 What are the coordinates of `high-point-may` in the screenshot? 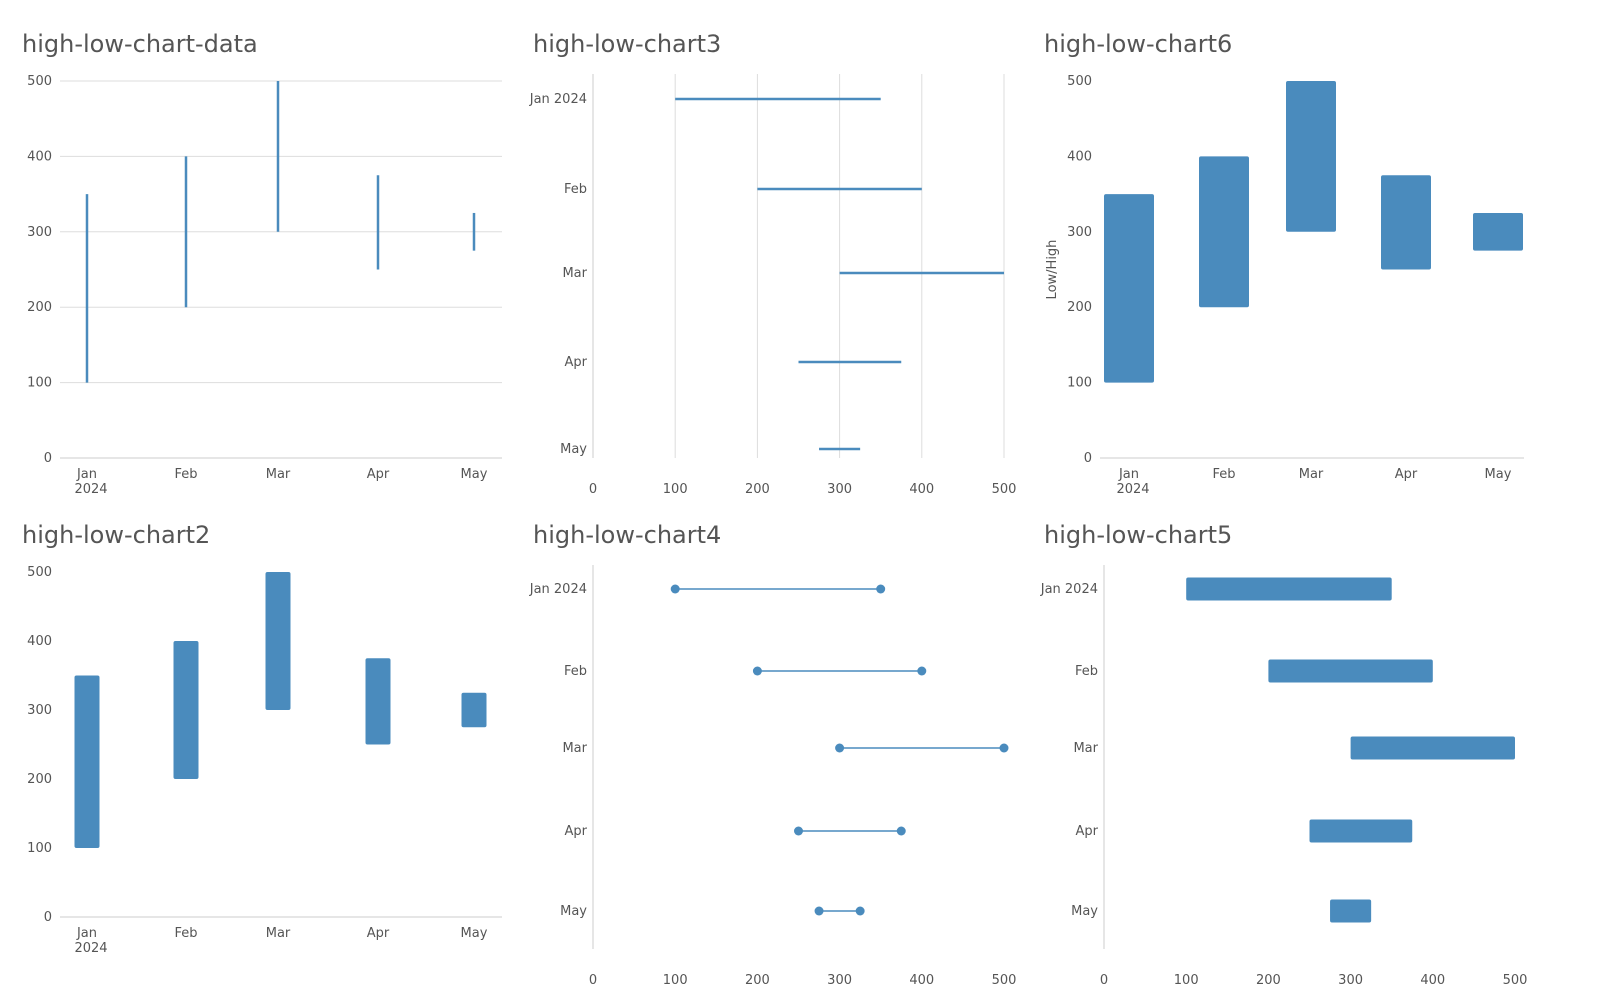 It's located at (860, 911).